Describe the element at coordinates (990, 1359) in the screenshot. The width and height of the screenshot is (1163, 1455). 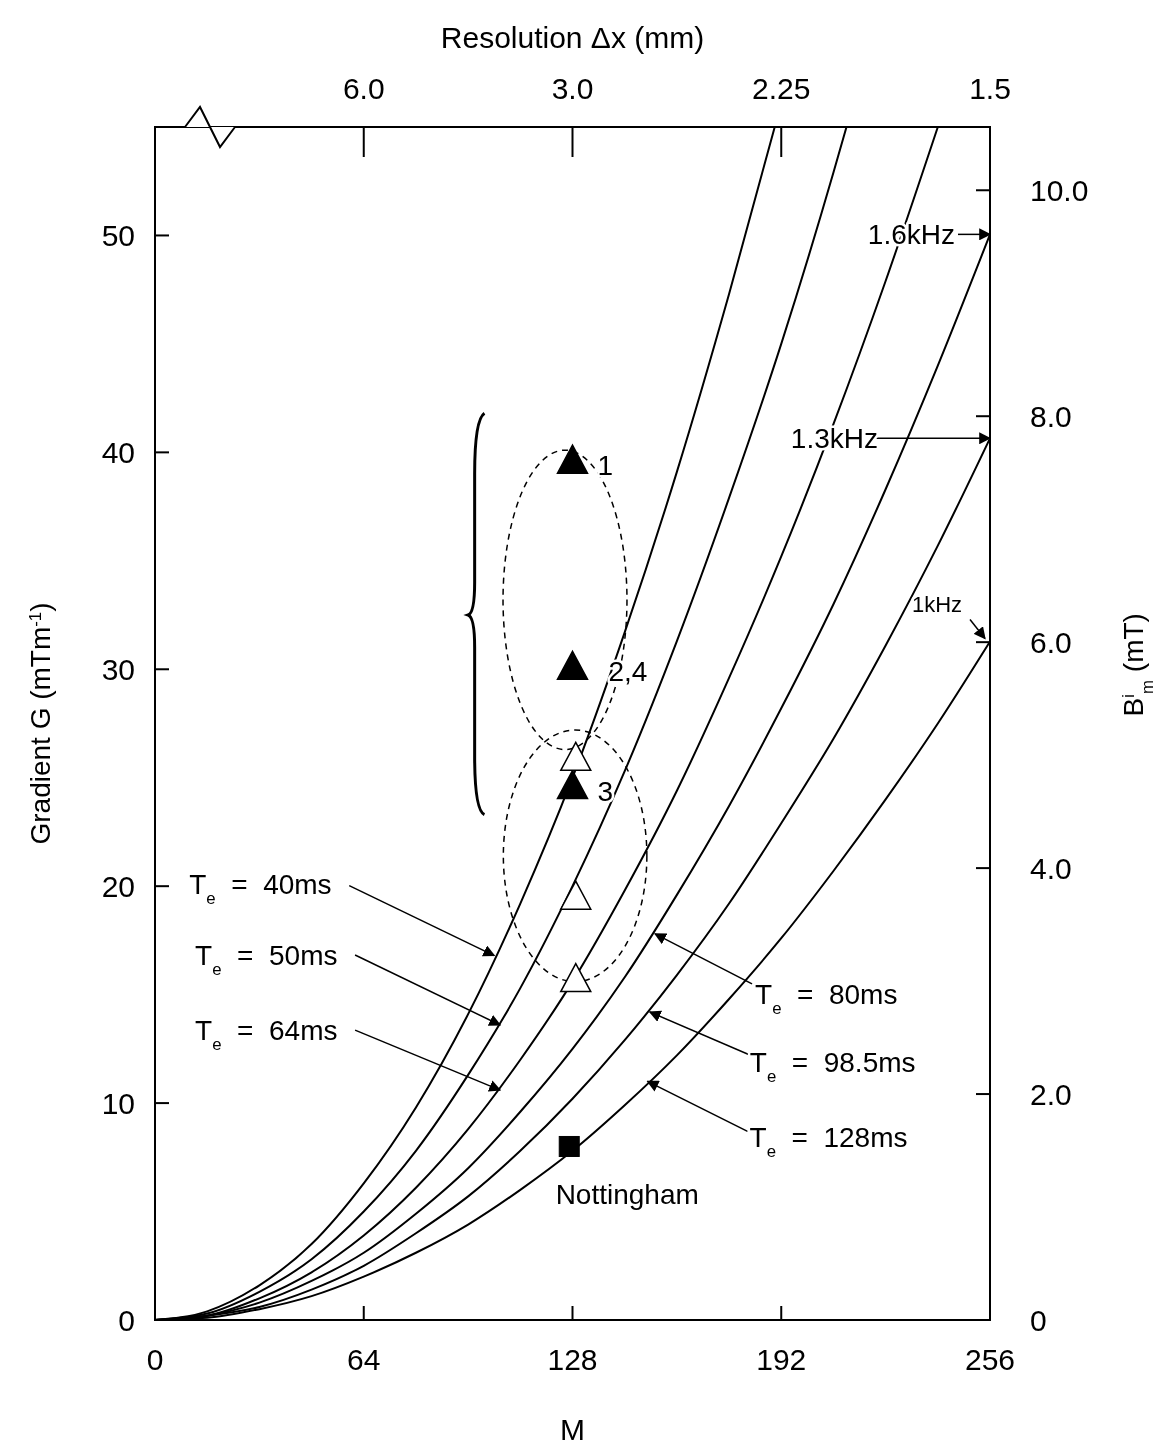
I see `x-tick-label: 256` at that location.